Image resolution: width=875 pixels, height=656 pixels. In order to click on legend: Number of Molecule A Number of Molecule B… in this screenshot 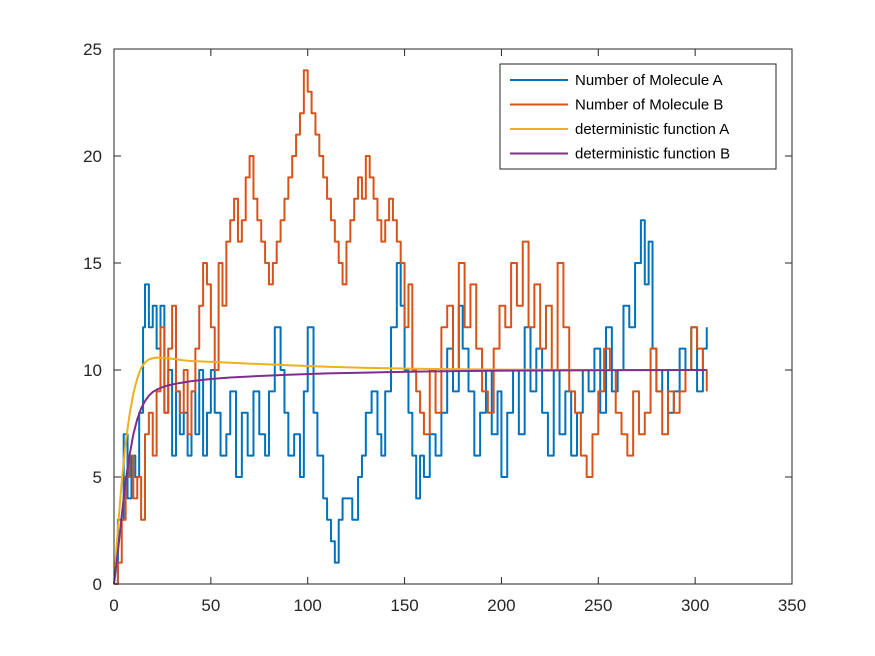, I will do `click(638, 116)`.